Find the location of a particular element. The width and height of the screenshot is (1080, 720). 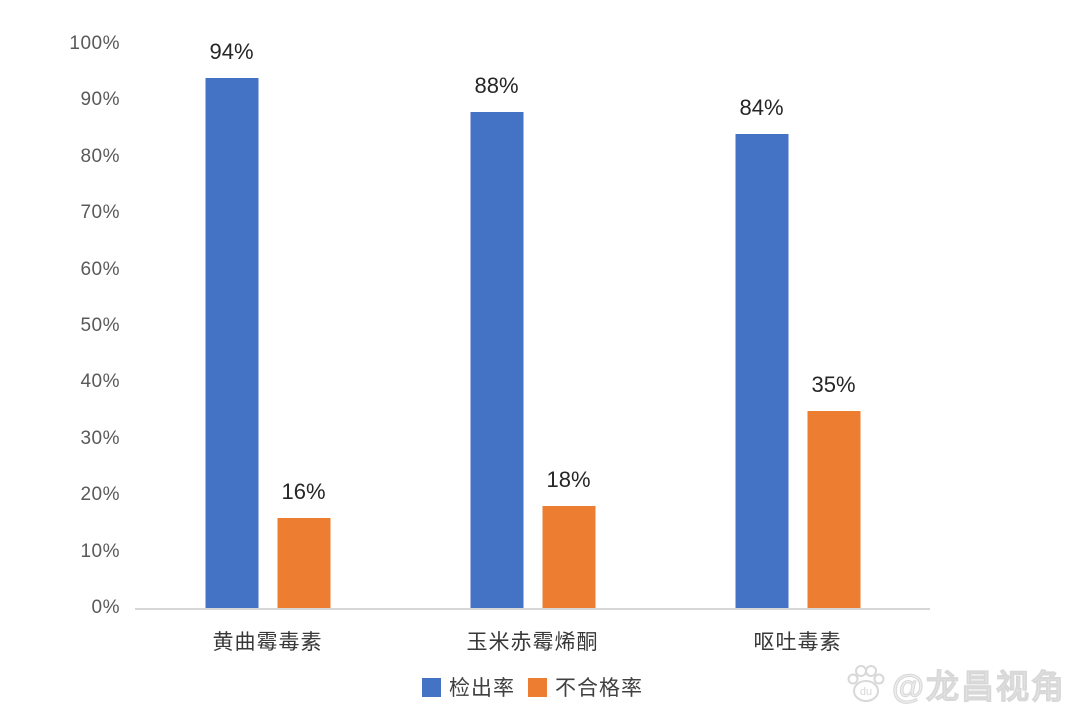

bar-series0-cat0: 94% is located at coordinates (231, 323).